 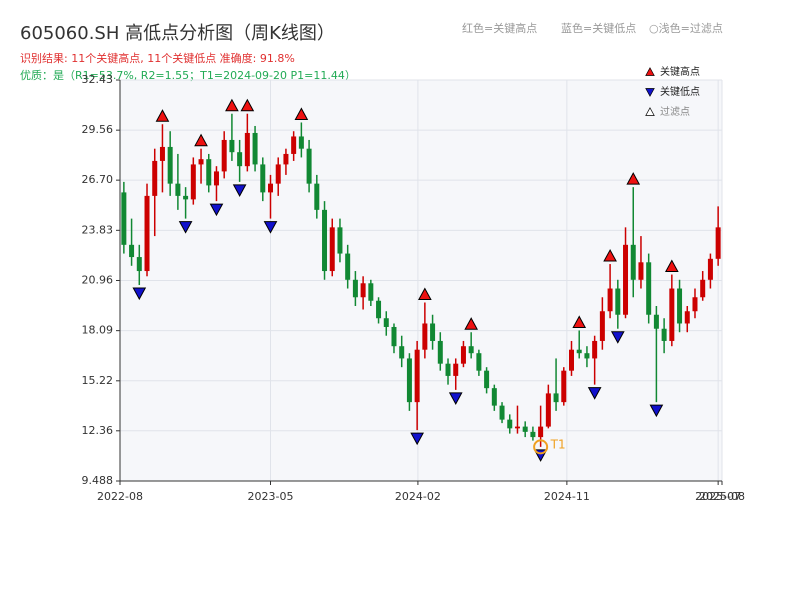 I want to click on y-tick-label: 12.36, so click(x=98, y=430).